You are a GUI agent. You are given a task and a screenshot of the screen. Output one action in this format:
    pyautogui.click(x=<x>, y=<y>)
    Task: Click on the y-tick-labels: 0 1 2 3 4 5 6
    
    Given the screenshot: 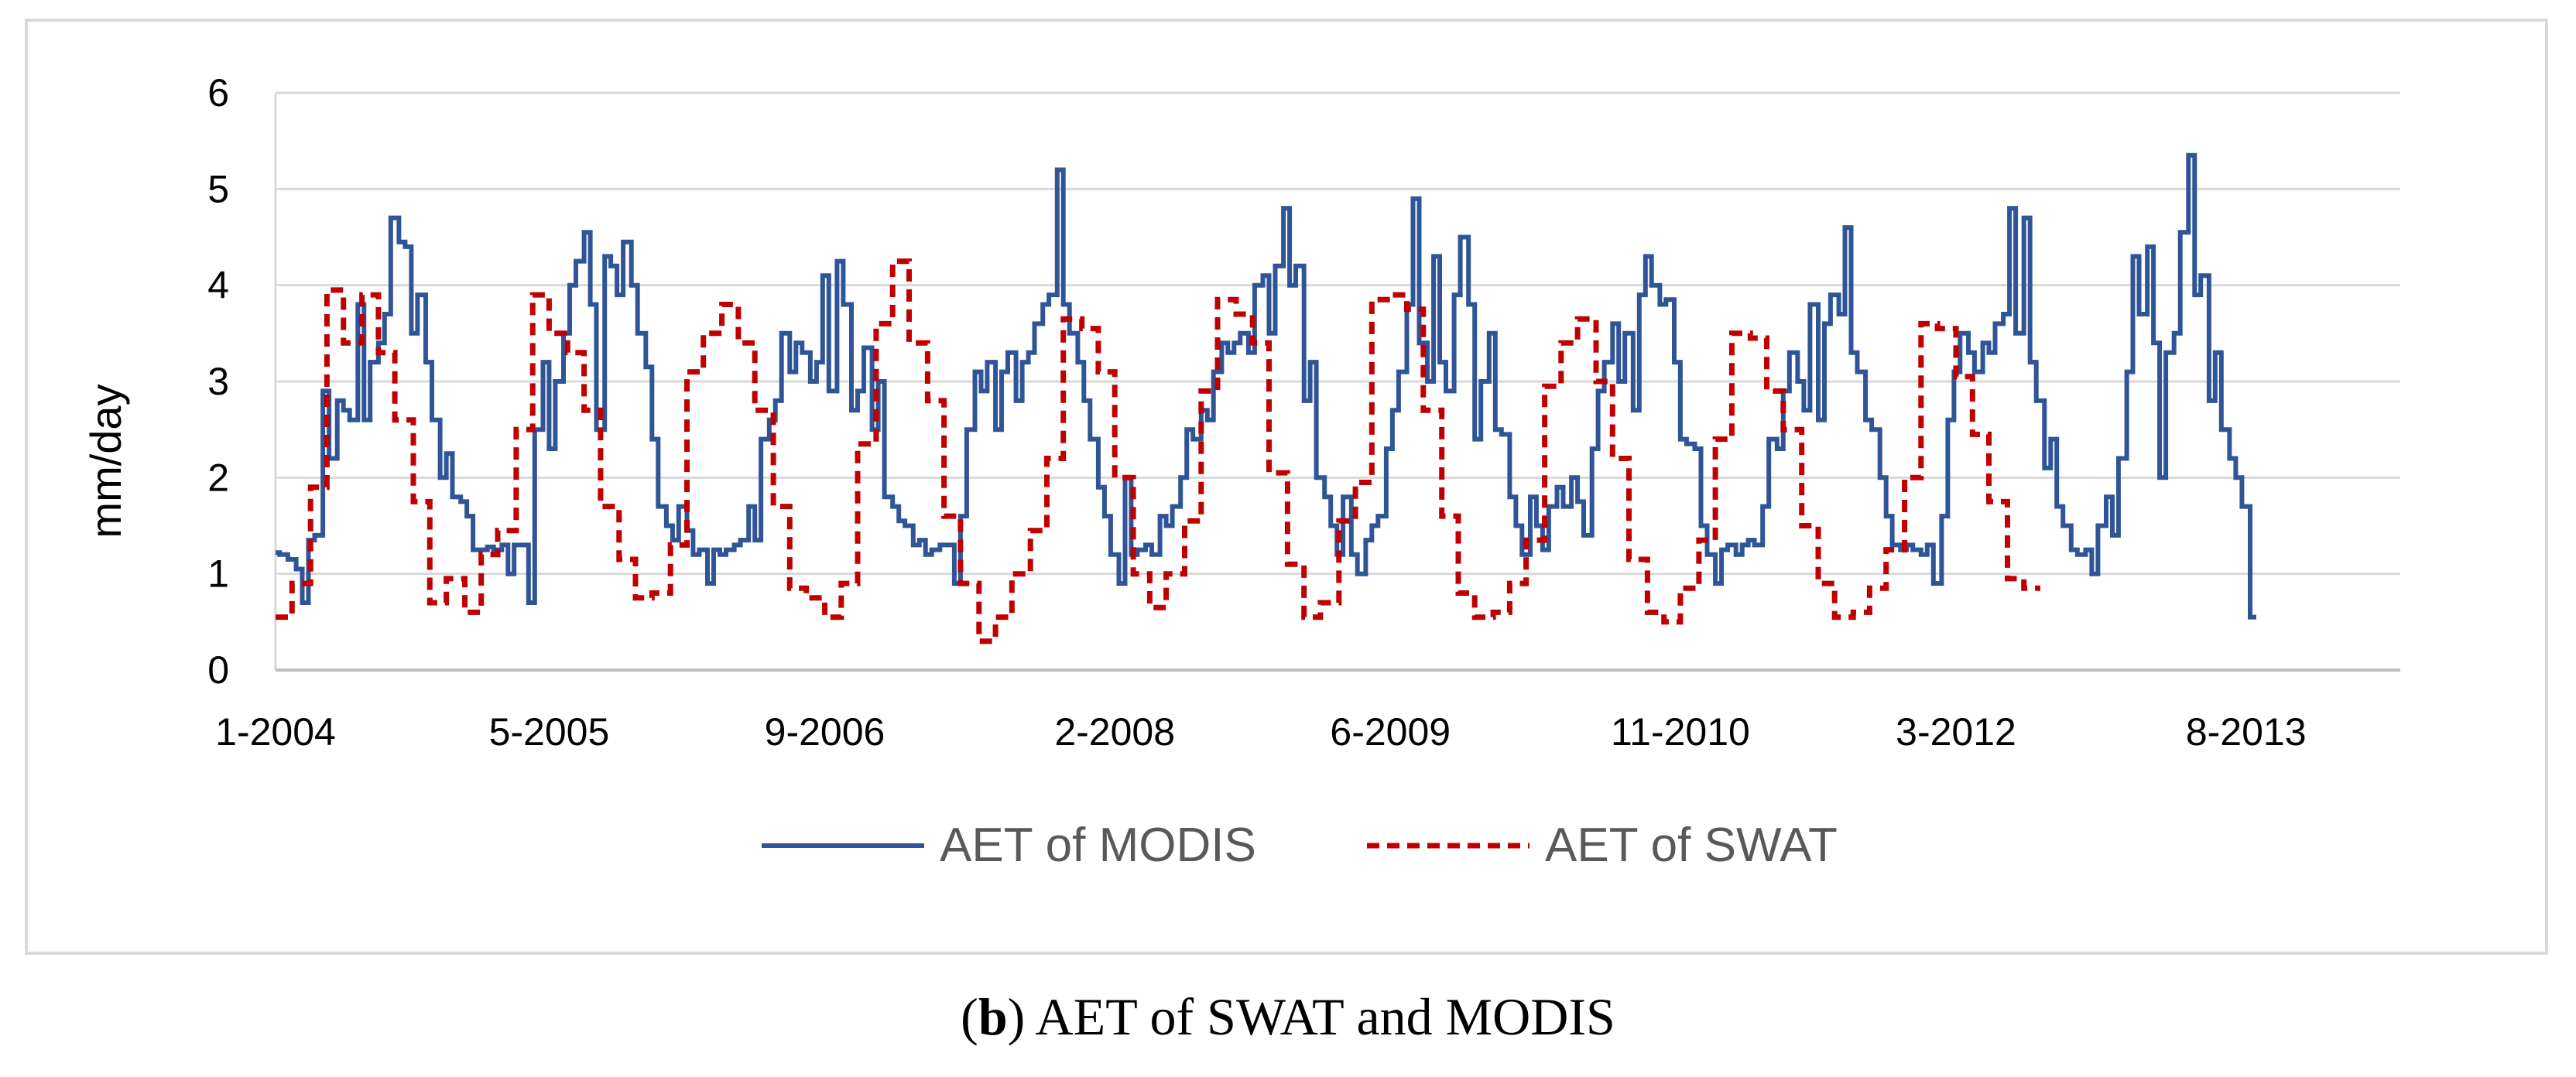 What is the action you would take?
    pyautogui.click(x=218, y=381)
    